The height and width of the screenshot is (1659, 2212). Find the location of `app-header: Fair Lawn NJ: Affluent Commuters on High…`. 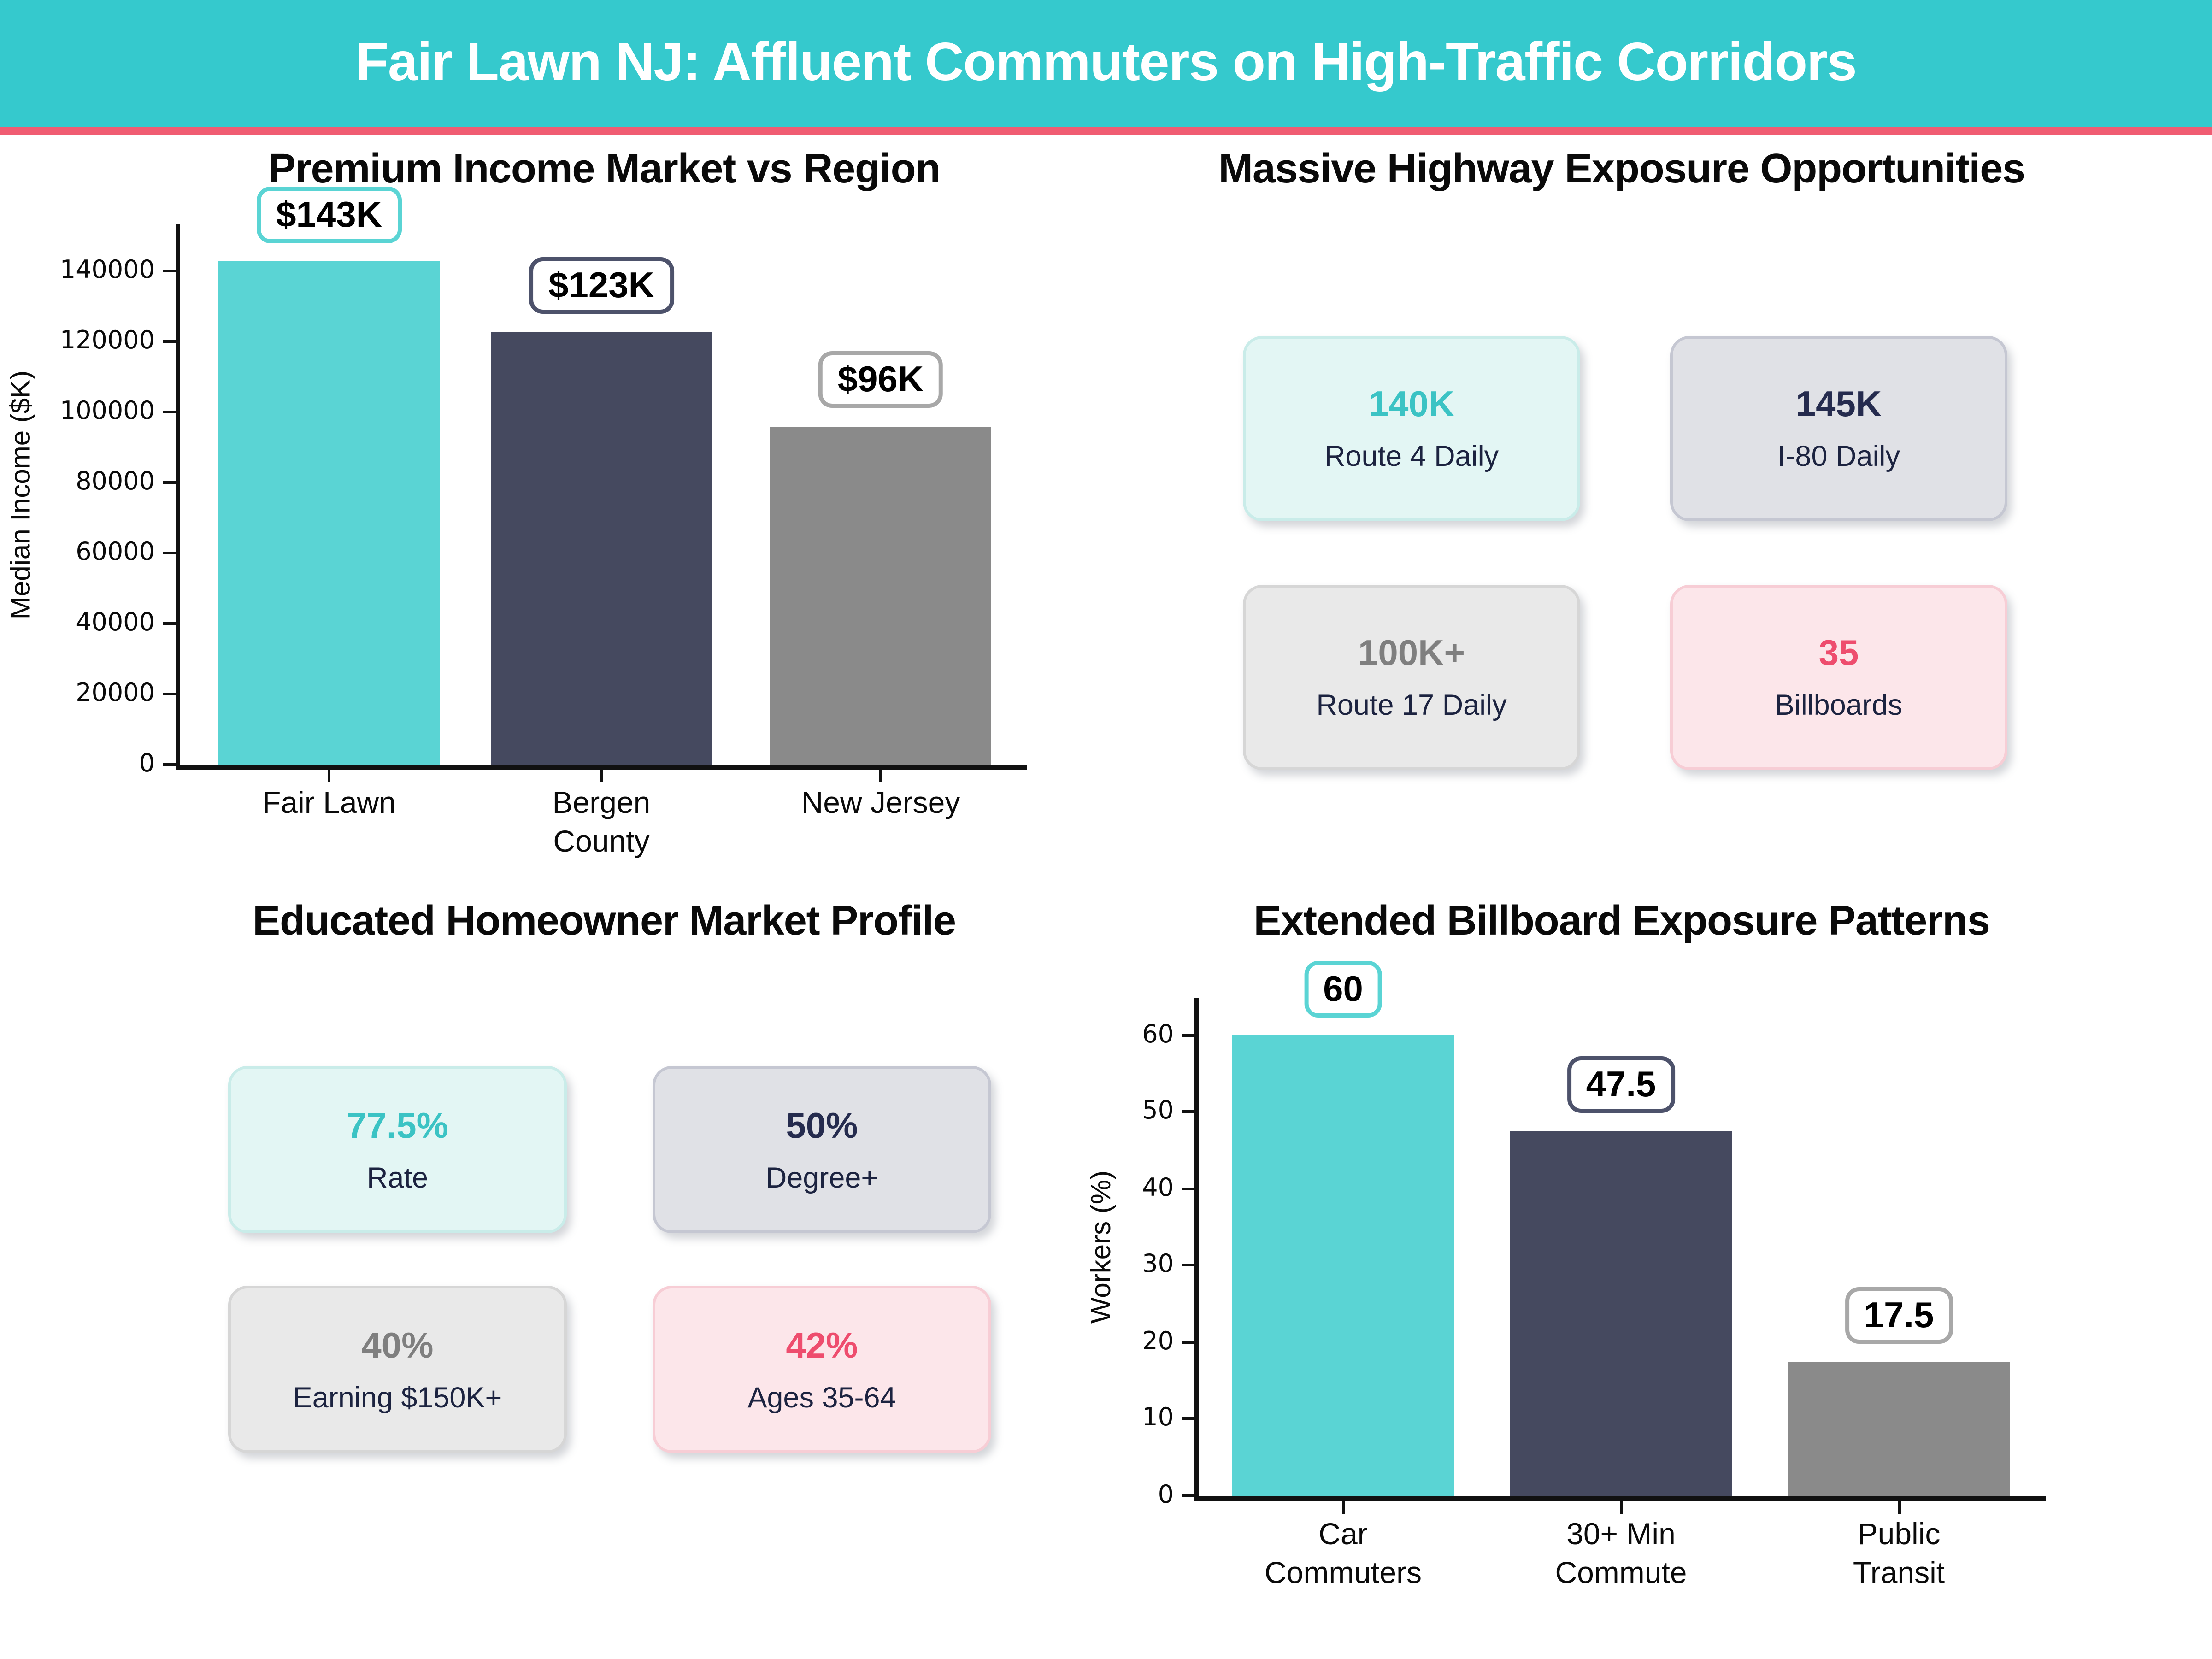

app-header: Fair Lawn NJ: Affluent Commuters on High… is located at coordinates (1106, 67).